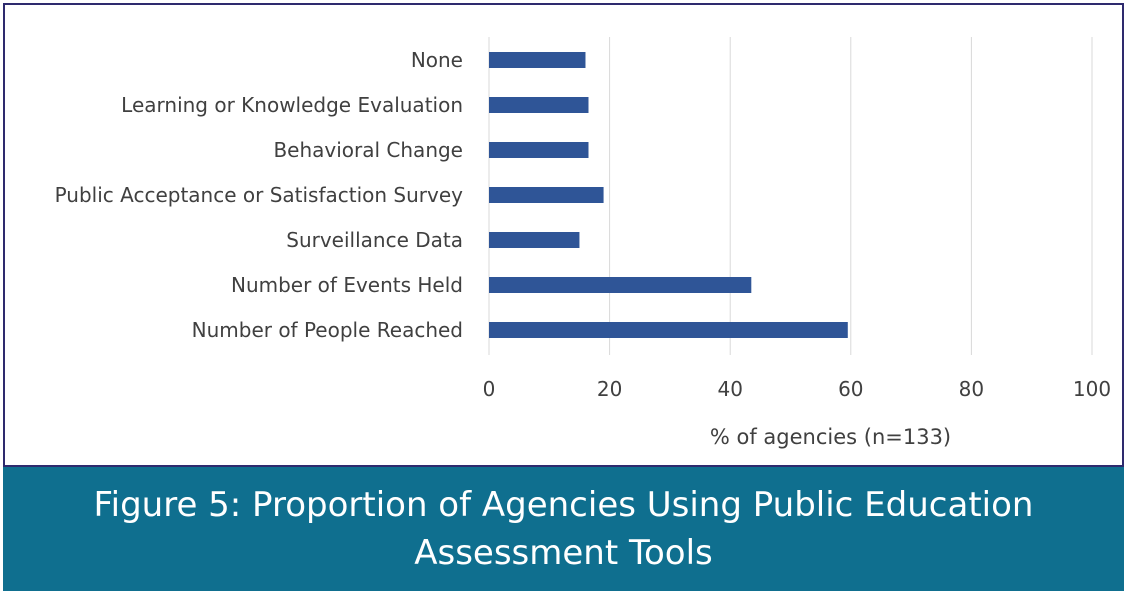 The width and height of the screenshot is (1129, 595). What do you see at coordinates (830, 437) in the screenshot?
I see `x-axis-title: % of agencies (n=133)` at bounding box center [830, 437].